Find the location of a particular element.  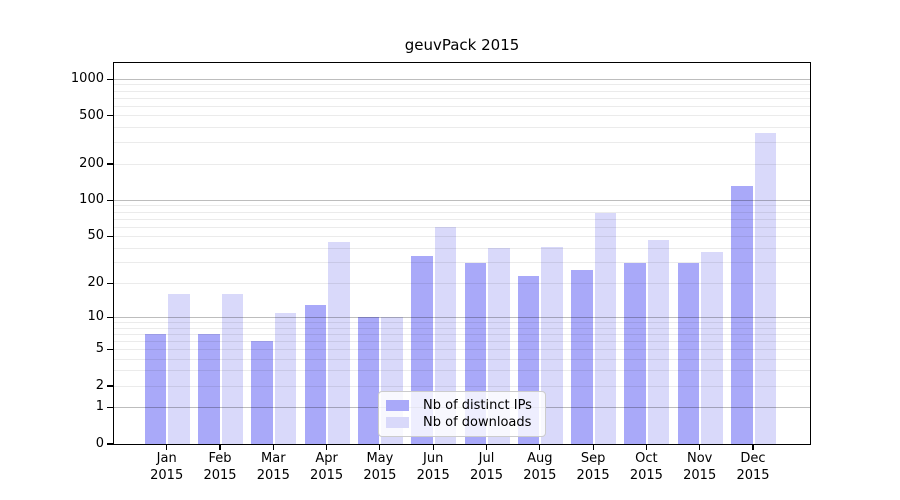

legend: Nb of distinct IPs Nb of downloads is located at coordinates (462, 414).